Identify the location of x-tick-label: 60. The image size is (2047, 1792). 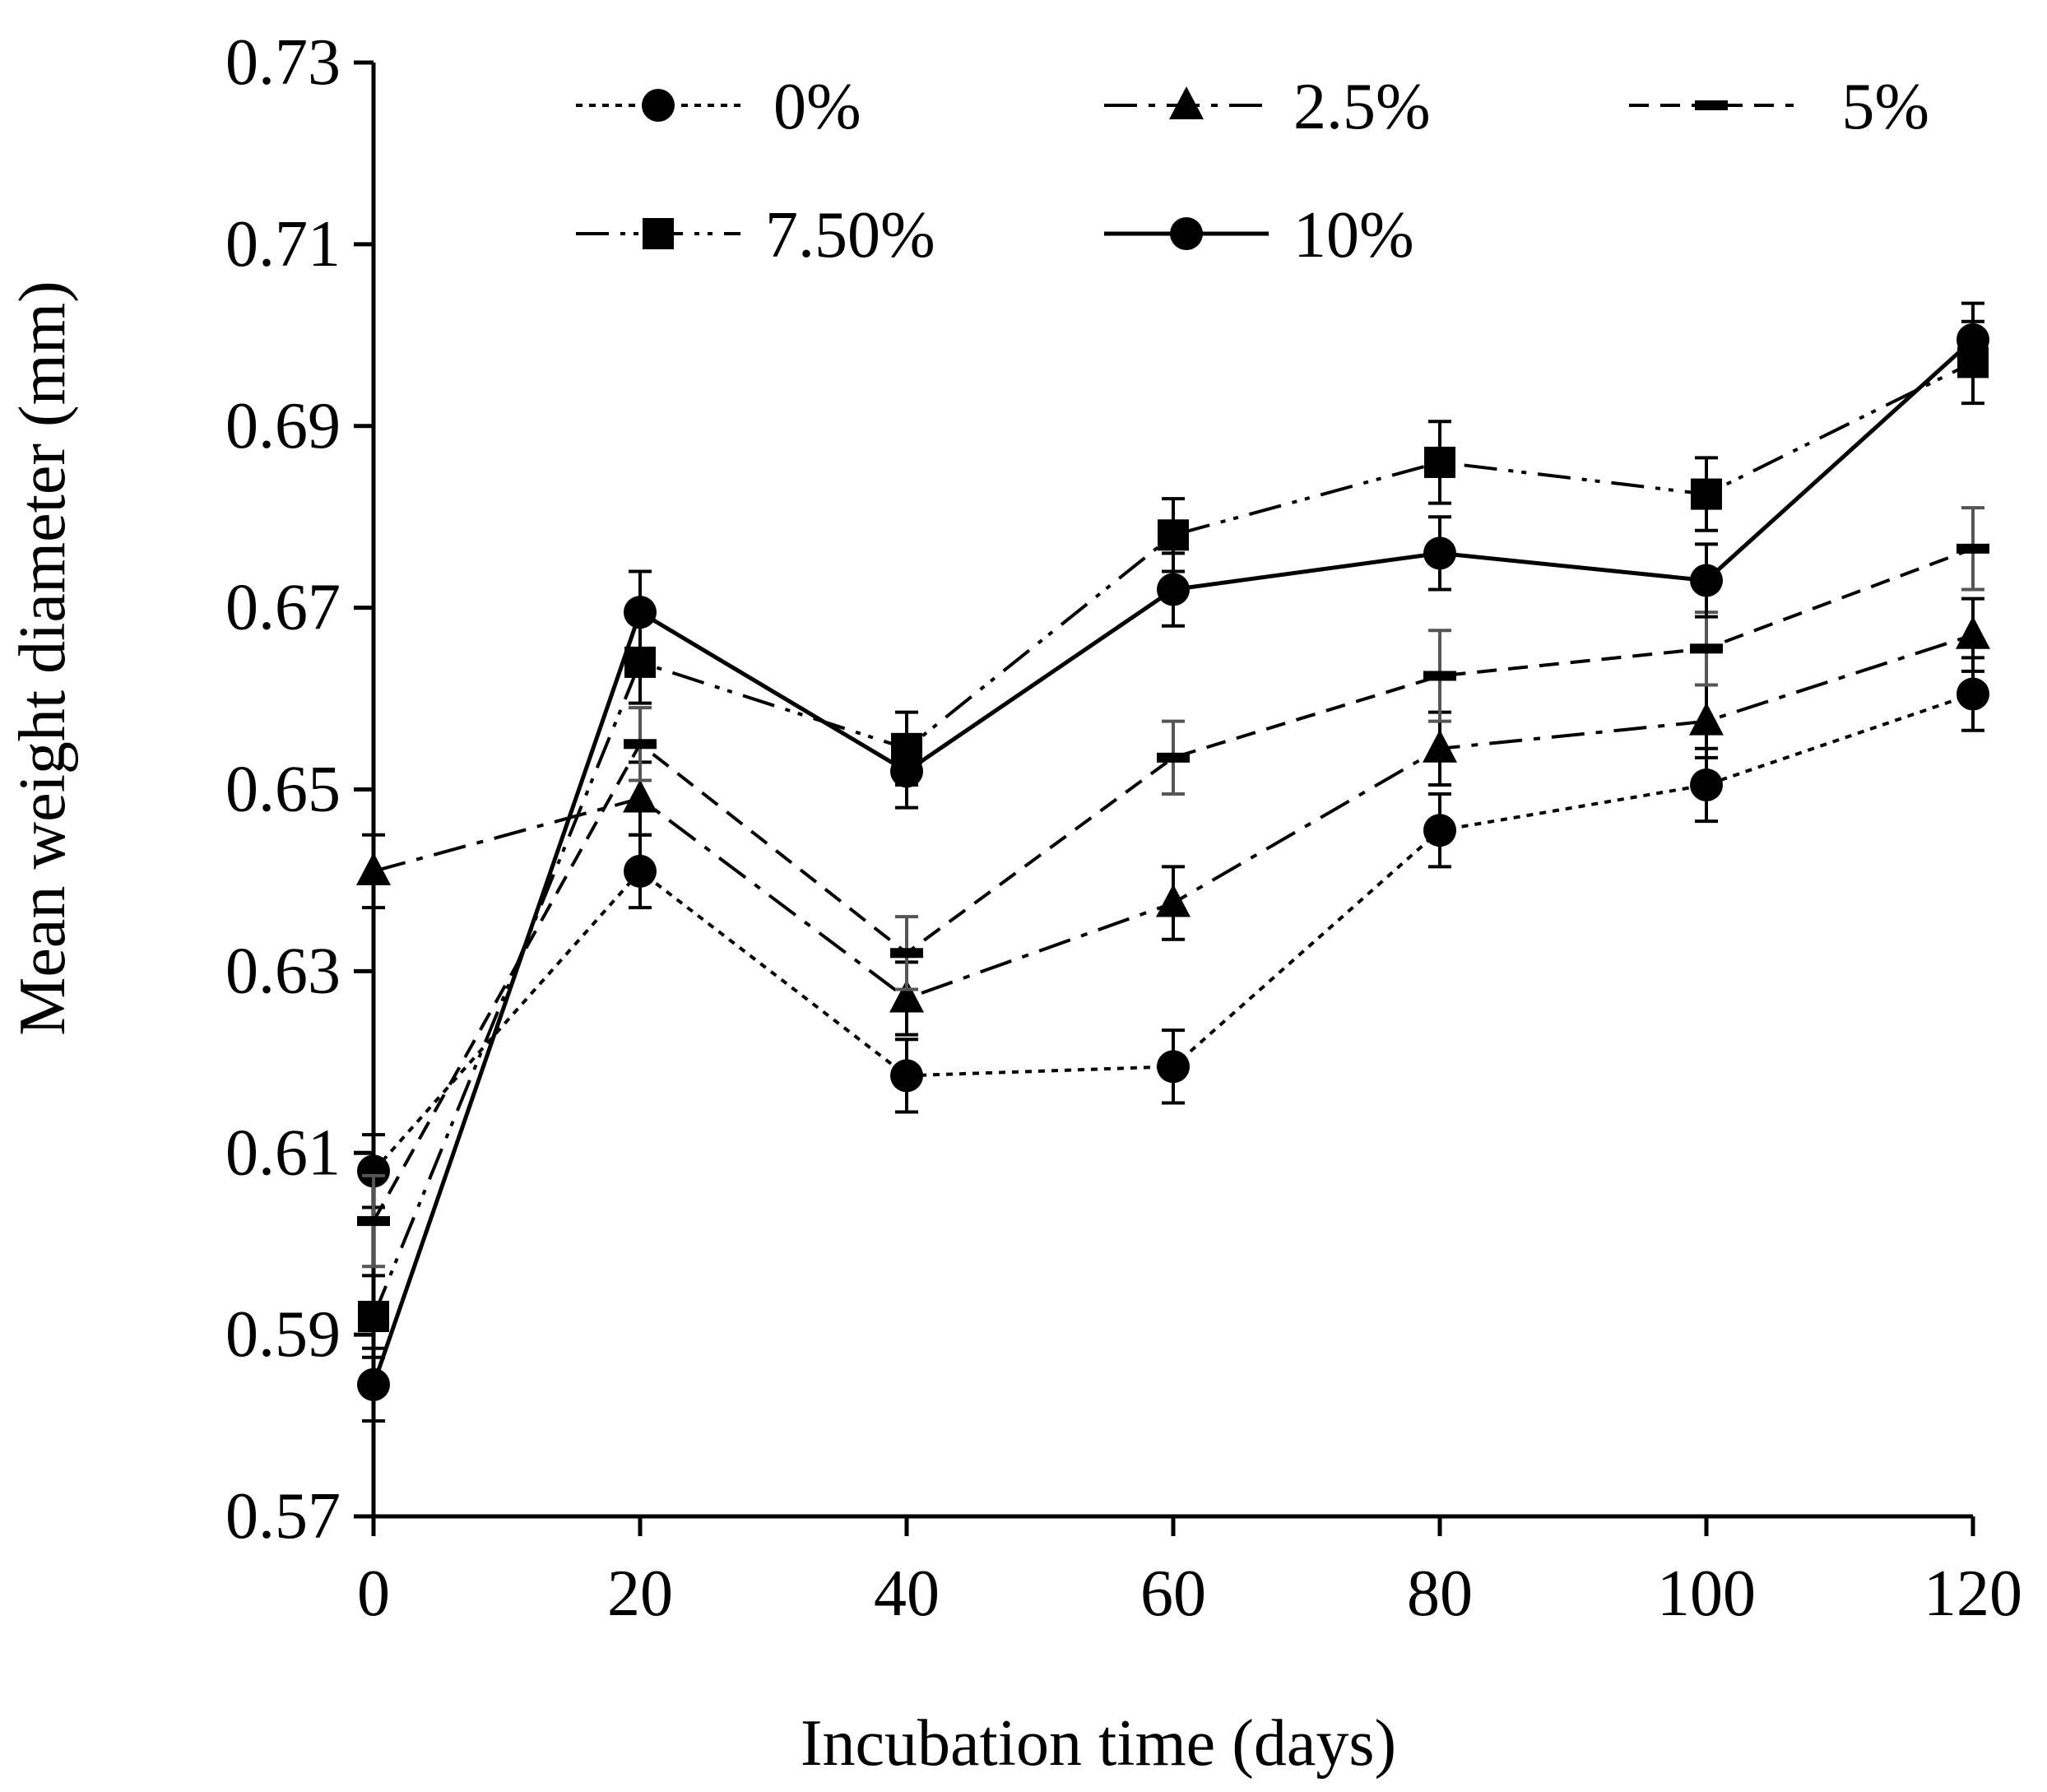
(1173, 1594).